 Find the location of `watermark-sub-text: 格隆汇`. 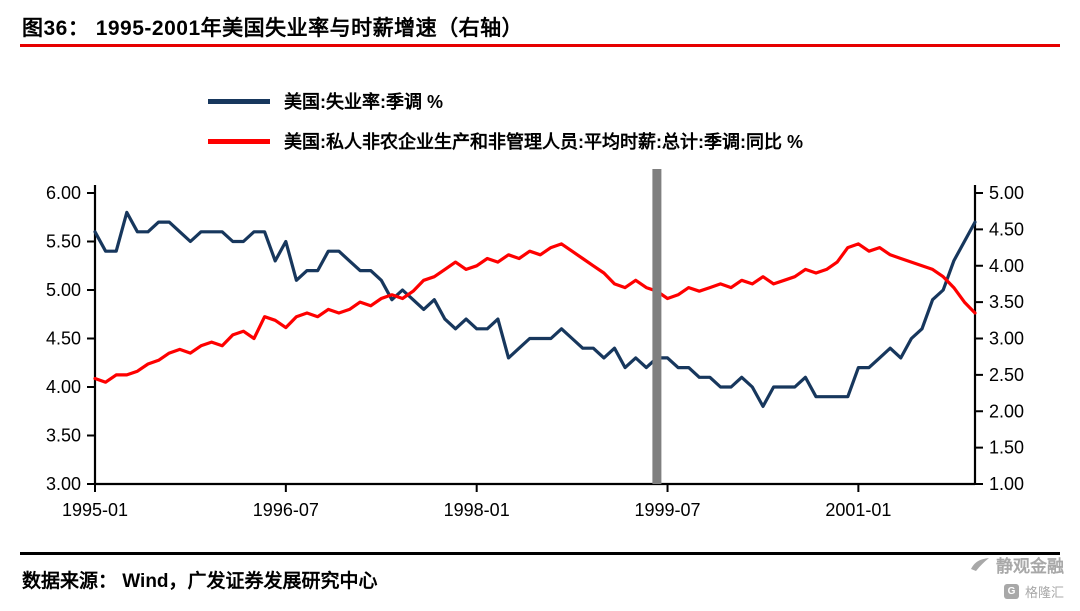

watermark-sub-text: 格隆汇 is located at coordinates (1044, 592).